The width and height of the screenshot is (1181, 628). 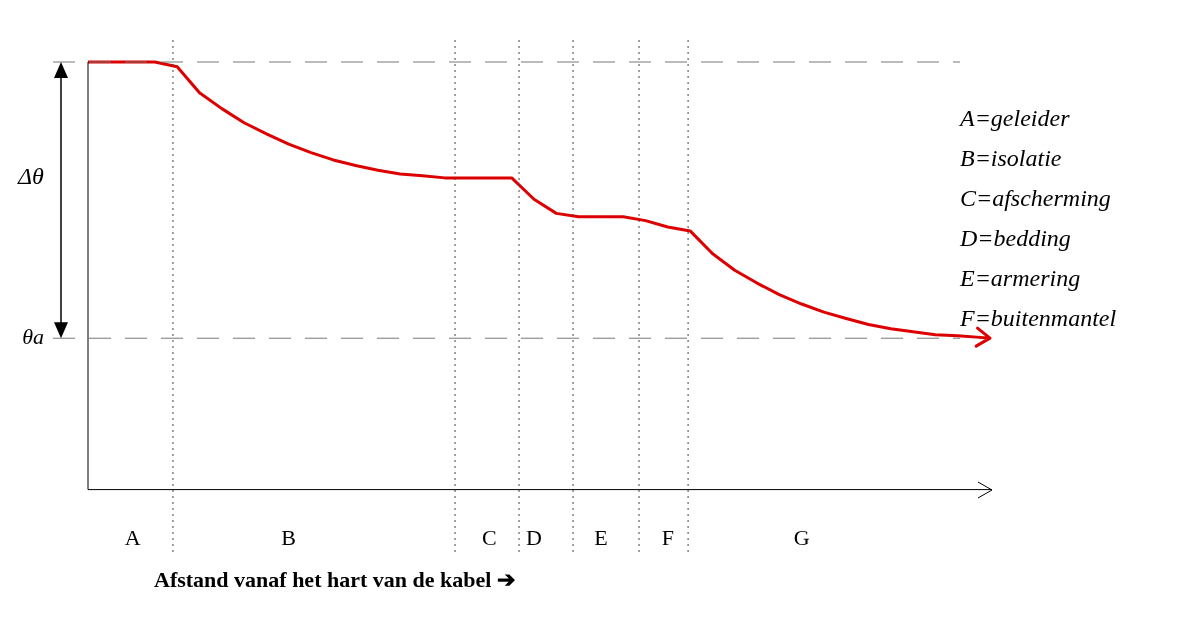 I want to click on ref-line-label: θa, so click(x=33, y=337).